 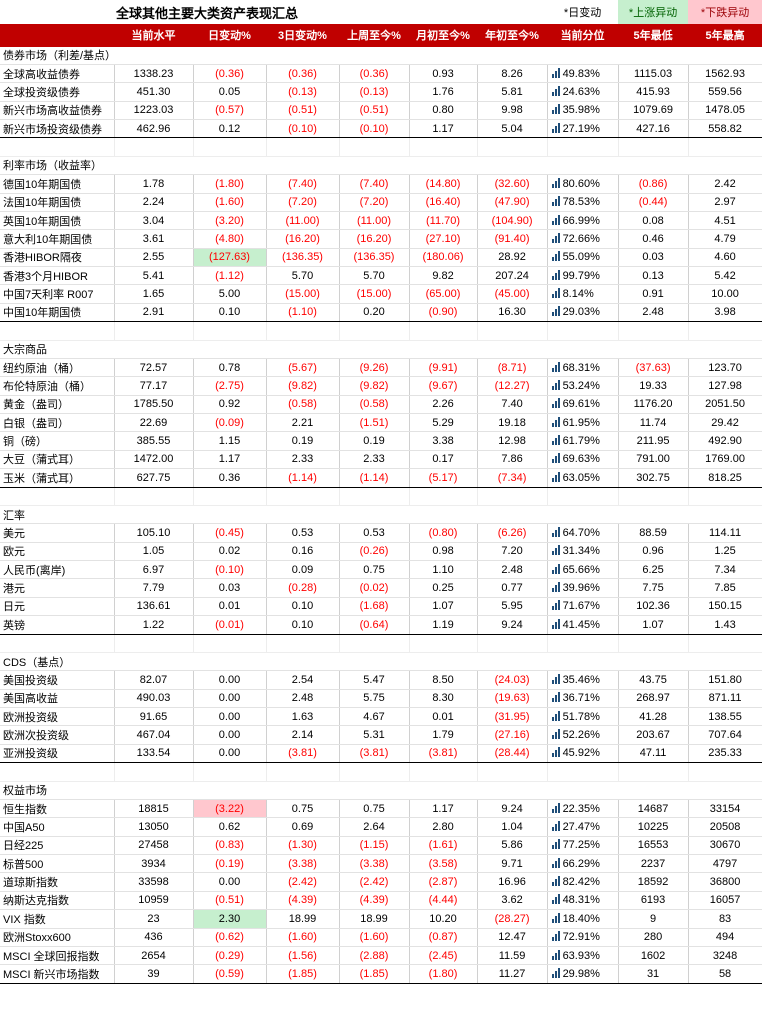 What do you see at coordinates (154, 717) in the screenshot?
I see `value-cell: 91.65` at bounding box center [154, 717].